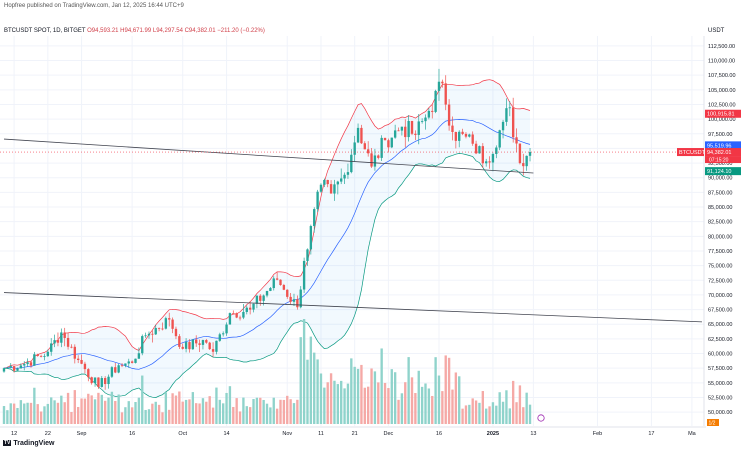 The height and width of the screenshot is (450, 743). Describe the element at coordinates (720, 355) in the screenshot. I see `price-tick-label: 60,000.00` at that location.